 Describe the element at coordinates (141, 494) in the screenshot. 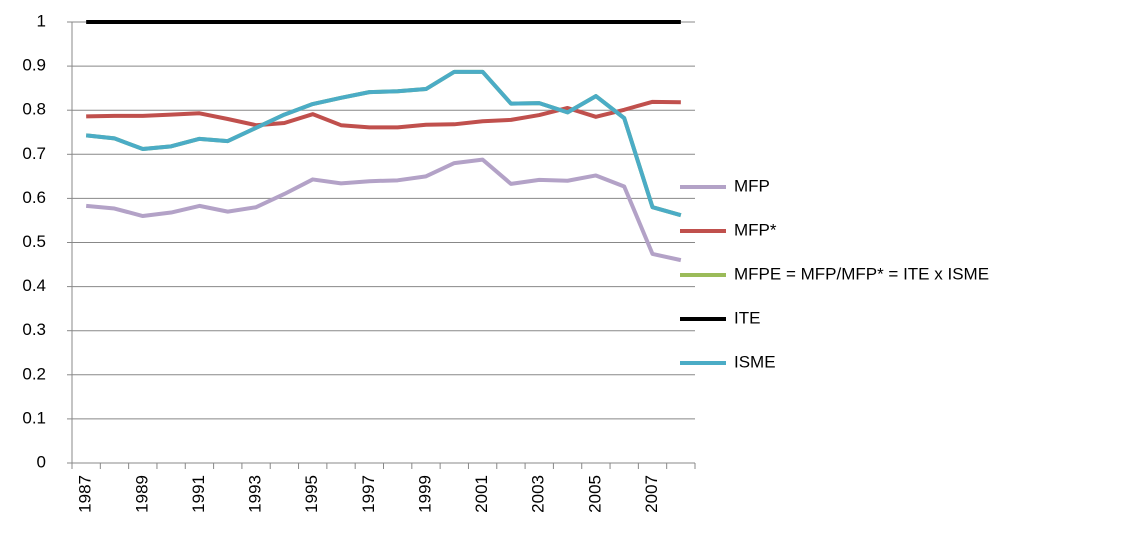

I see `x-tick-label: 1989` at that location.